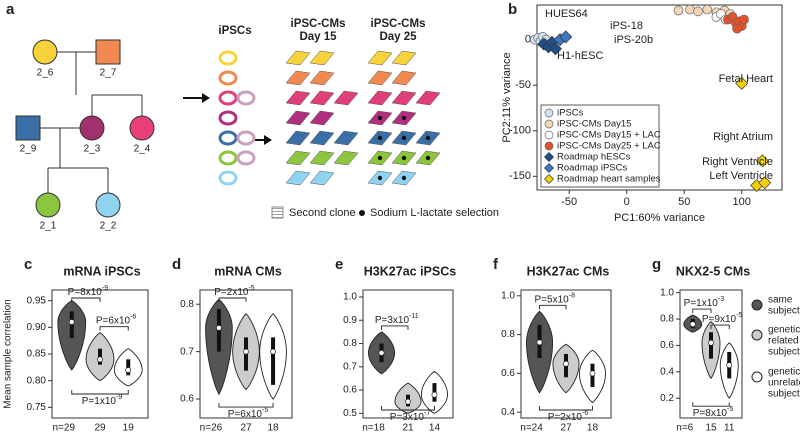 Image resolution: width=800 pixels, height=433 pixels. What do you see at coordinates (523, 85) in the screenshot?
I see `y-tick-label: -50` at bounding box center [523, 85].